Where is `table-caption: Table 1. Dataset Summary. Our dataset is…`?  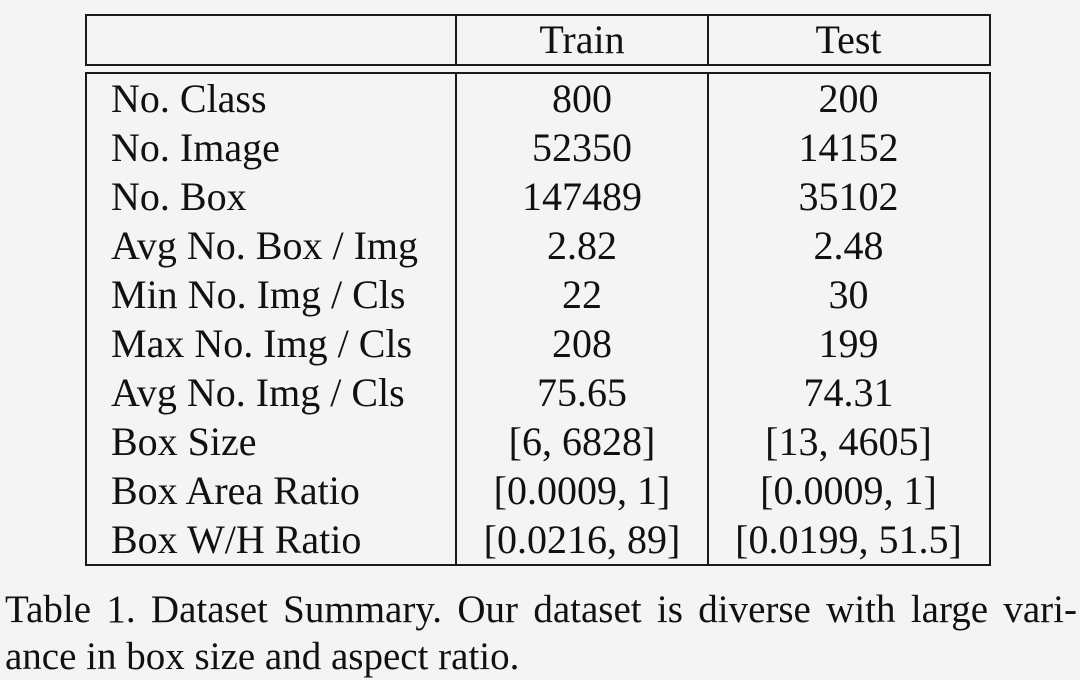
table-caption: Table 1. Dataset Summary. Our dataset is… is located at coordinates (541, 633).